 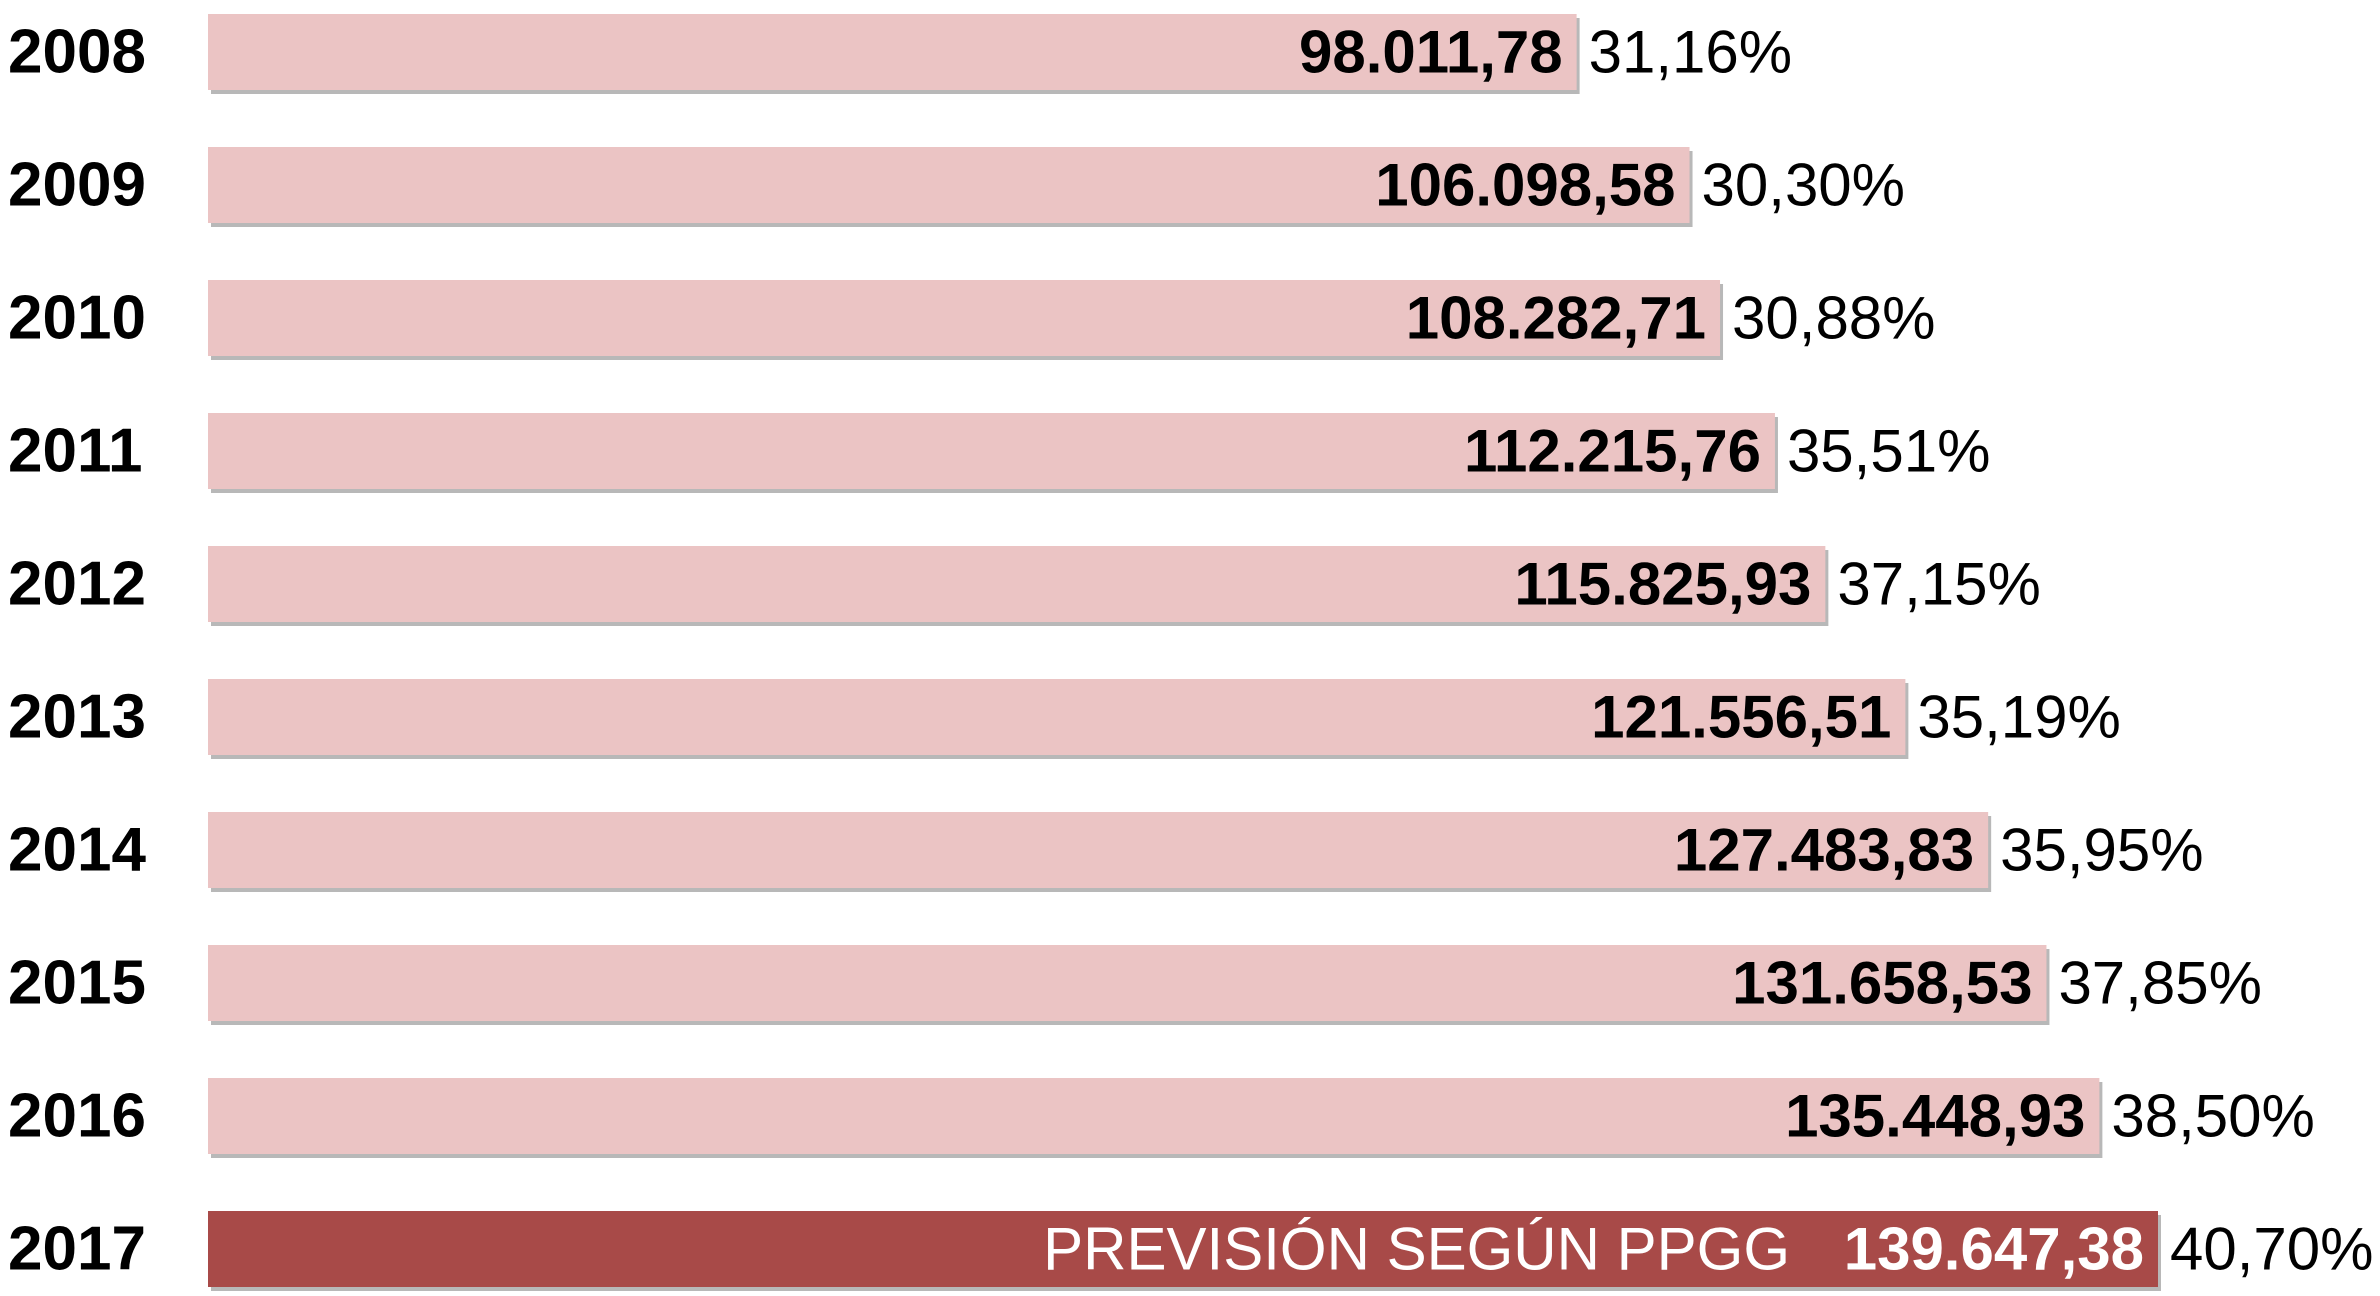 What do you see at coordinates (2213, 1116) in the screenshot?
I see `percent-label-2016: 38,50%` at bounding box center [2213, 1116].